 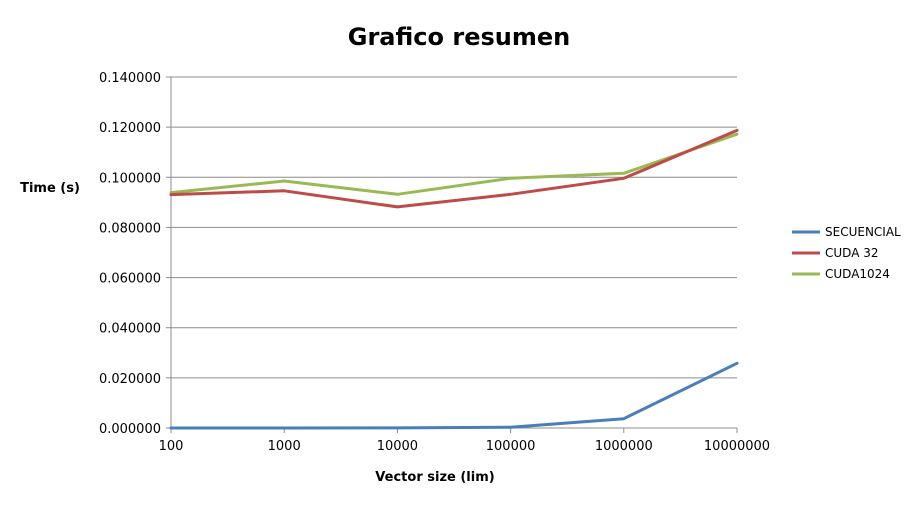 What do you see at coordinates (454, 164) in the screenshot?
I see `series-line-cuda1024` at bounding box center [454, 164].